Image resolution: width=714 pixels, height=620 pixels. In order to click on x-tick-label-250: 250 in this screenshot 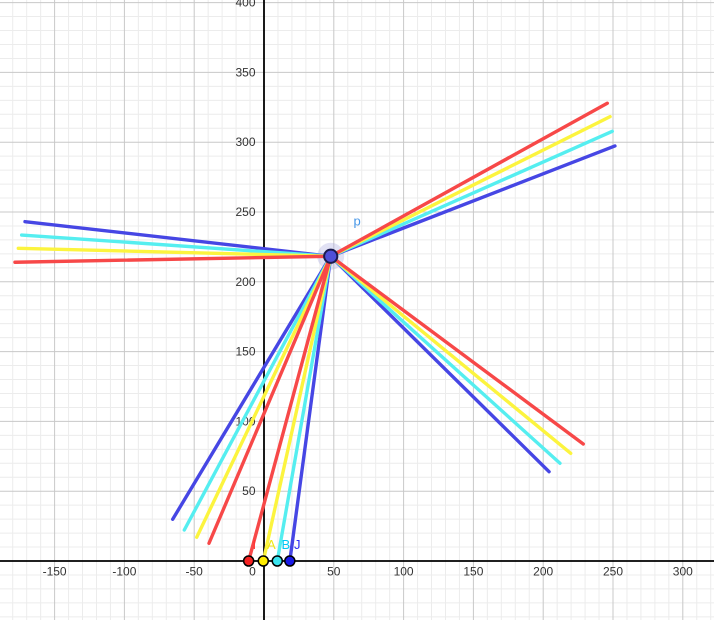, I will do `click(613, 572)`.